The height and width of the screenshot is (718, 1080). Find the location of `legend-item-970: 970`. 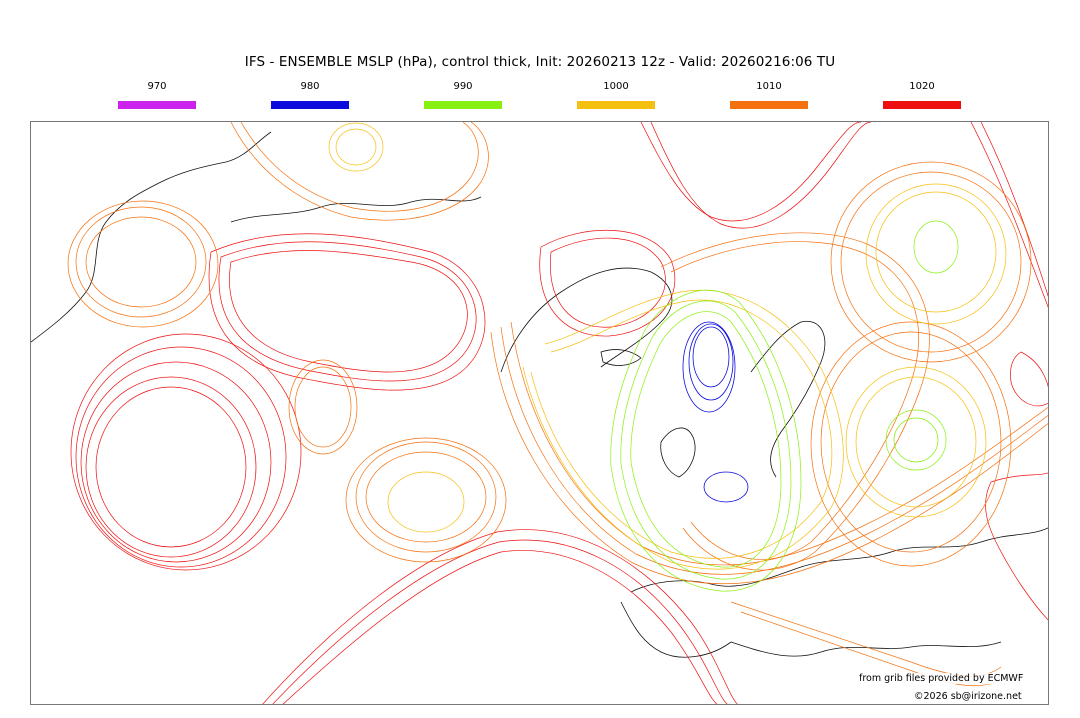

legend-item-970: 970 is located at coordinates (157, 94).